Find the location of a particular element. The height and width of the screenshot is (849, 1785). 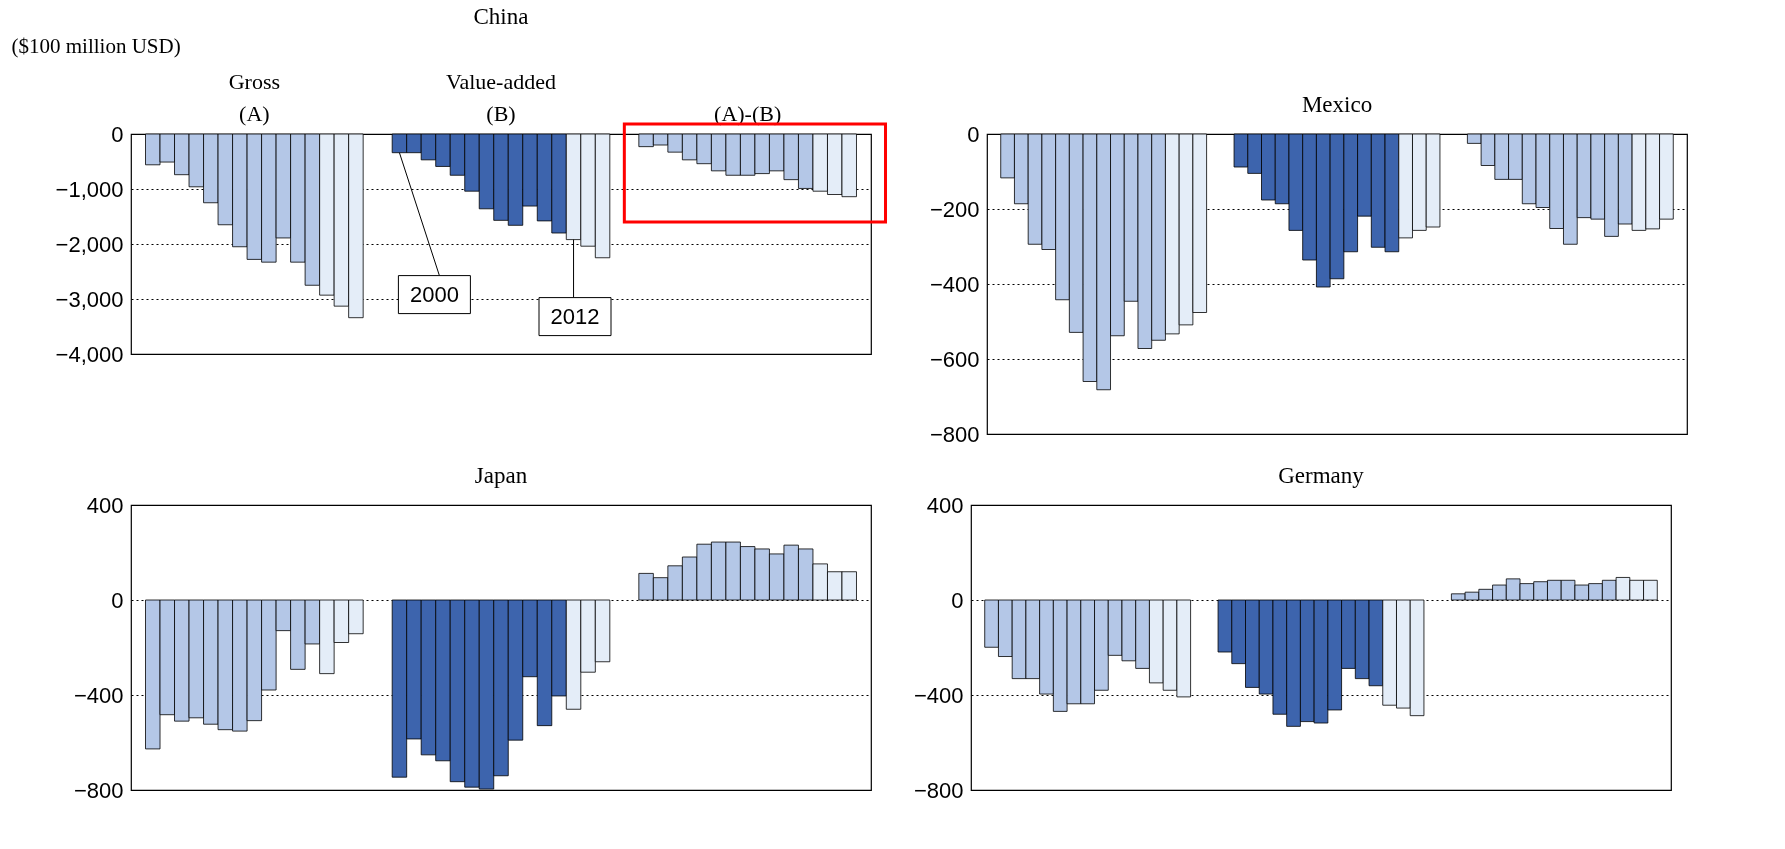

text: Value-added (B) is located at coordinates (501, 97).